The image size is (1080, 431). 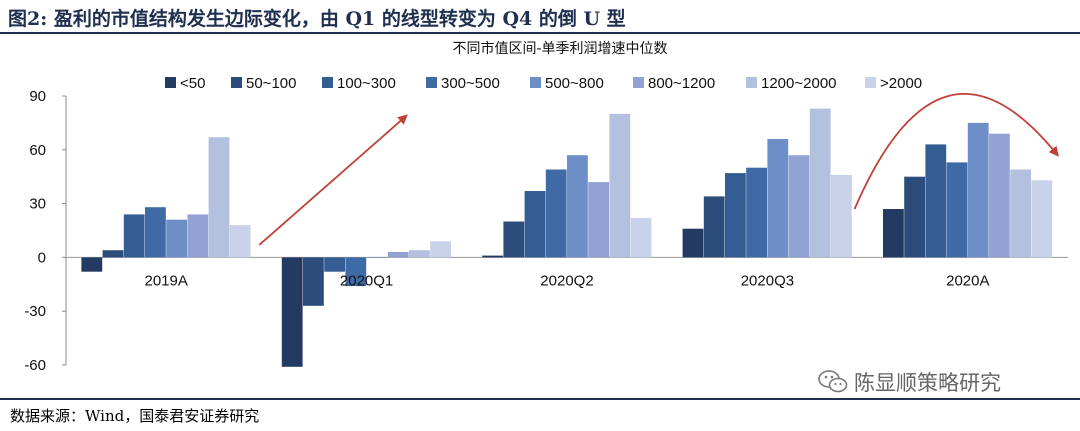 What do you see at coordinates (35, 311) in the screenshot?
I see `y-tick-label: -30` at bounding box center [35, 311].